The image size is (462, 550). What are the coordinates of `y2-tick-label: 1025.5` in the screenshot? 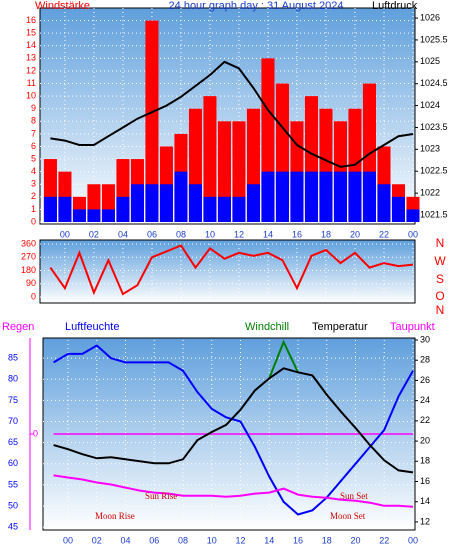 It's located at (434, 39).